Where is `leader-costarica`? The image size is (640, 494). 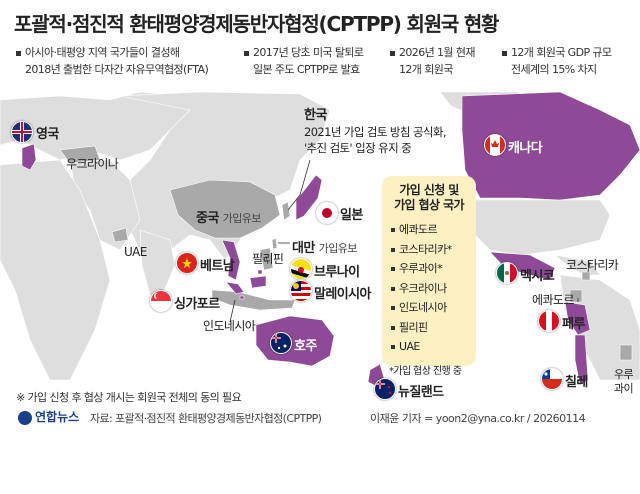
leader-costarica is located at coordinates (589, 267).